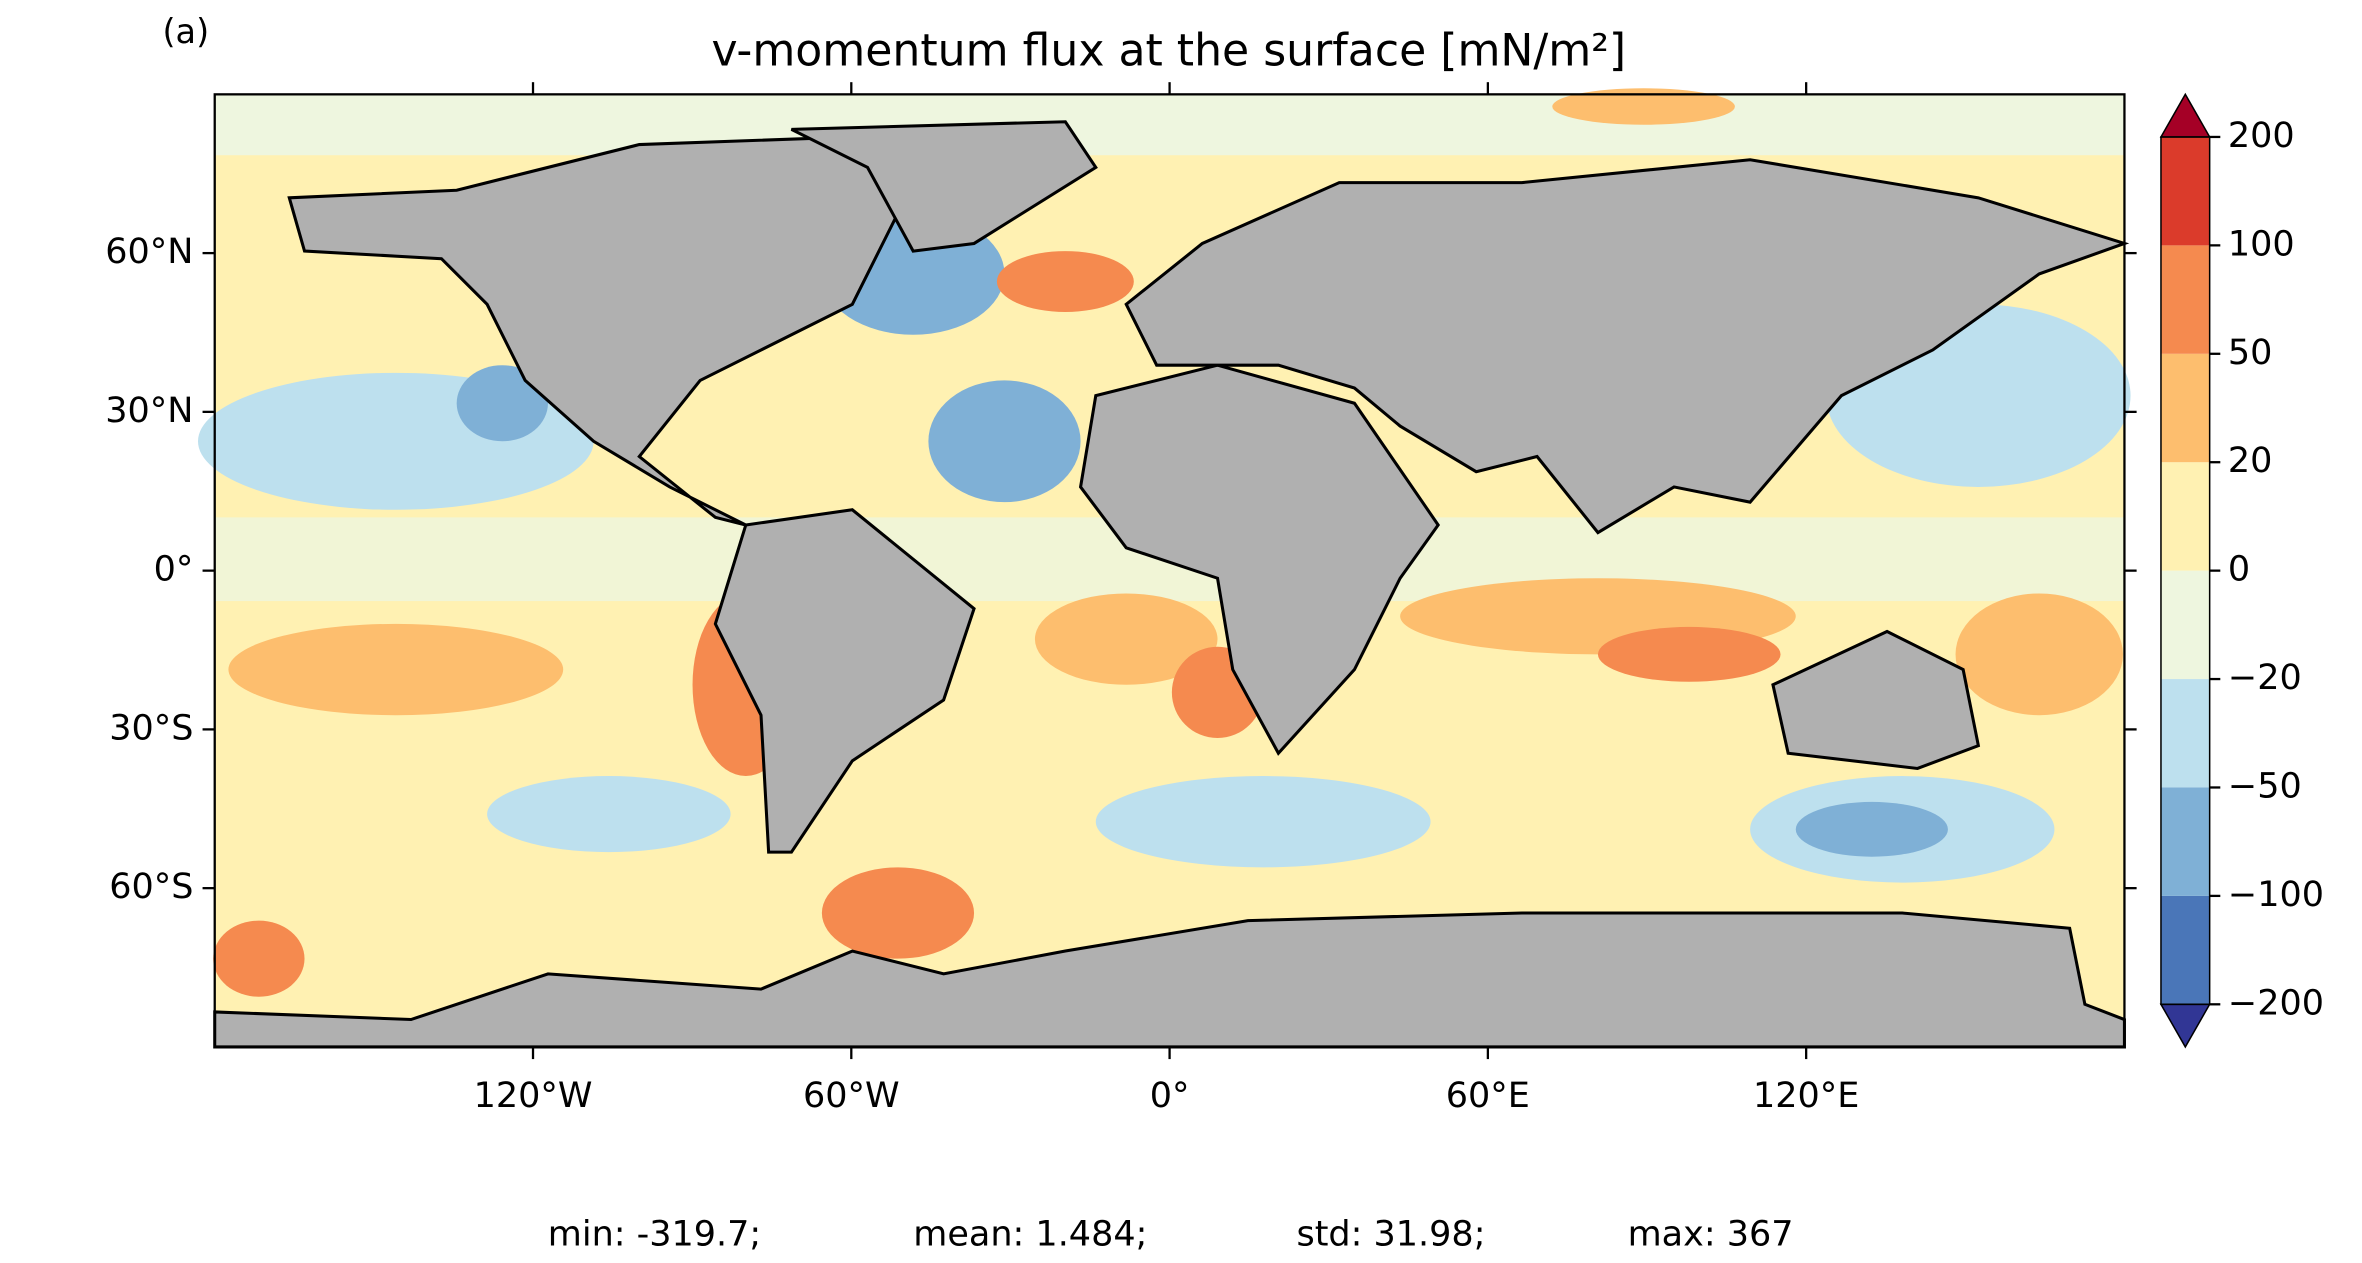  Describe the element at coordinates (174, 570) in the screenshot. I see `y-tick-label: 0°` at that location.